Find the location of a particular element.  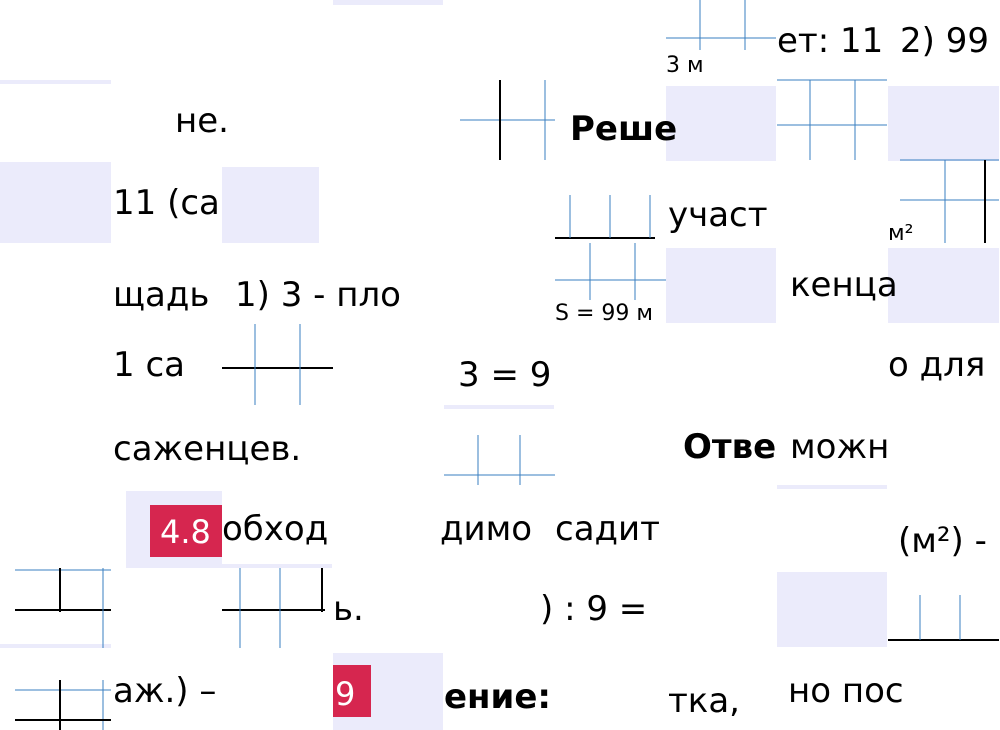

text-fragment: о для is located at coordinates (936, 365).